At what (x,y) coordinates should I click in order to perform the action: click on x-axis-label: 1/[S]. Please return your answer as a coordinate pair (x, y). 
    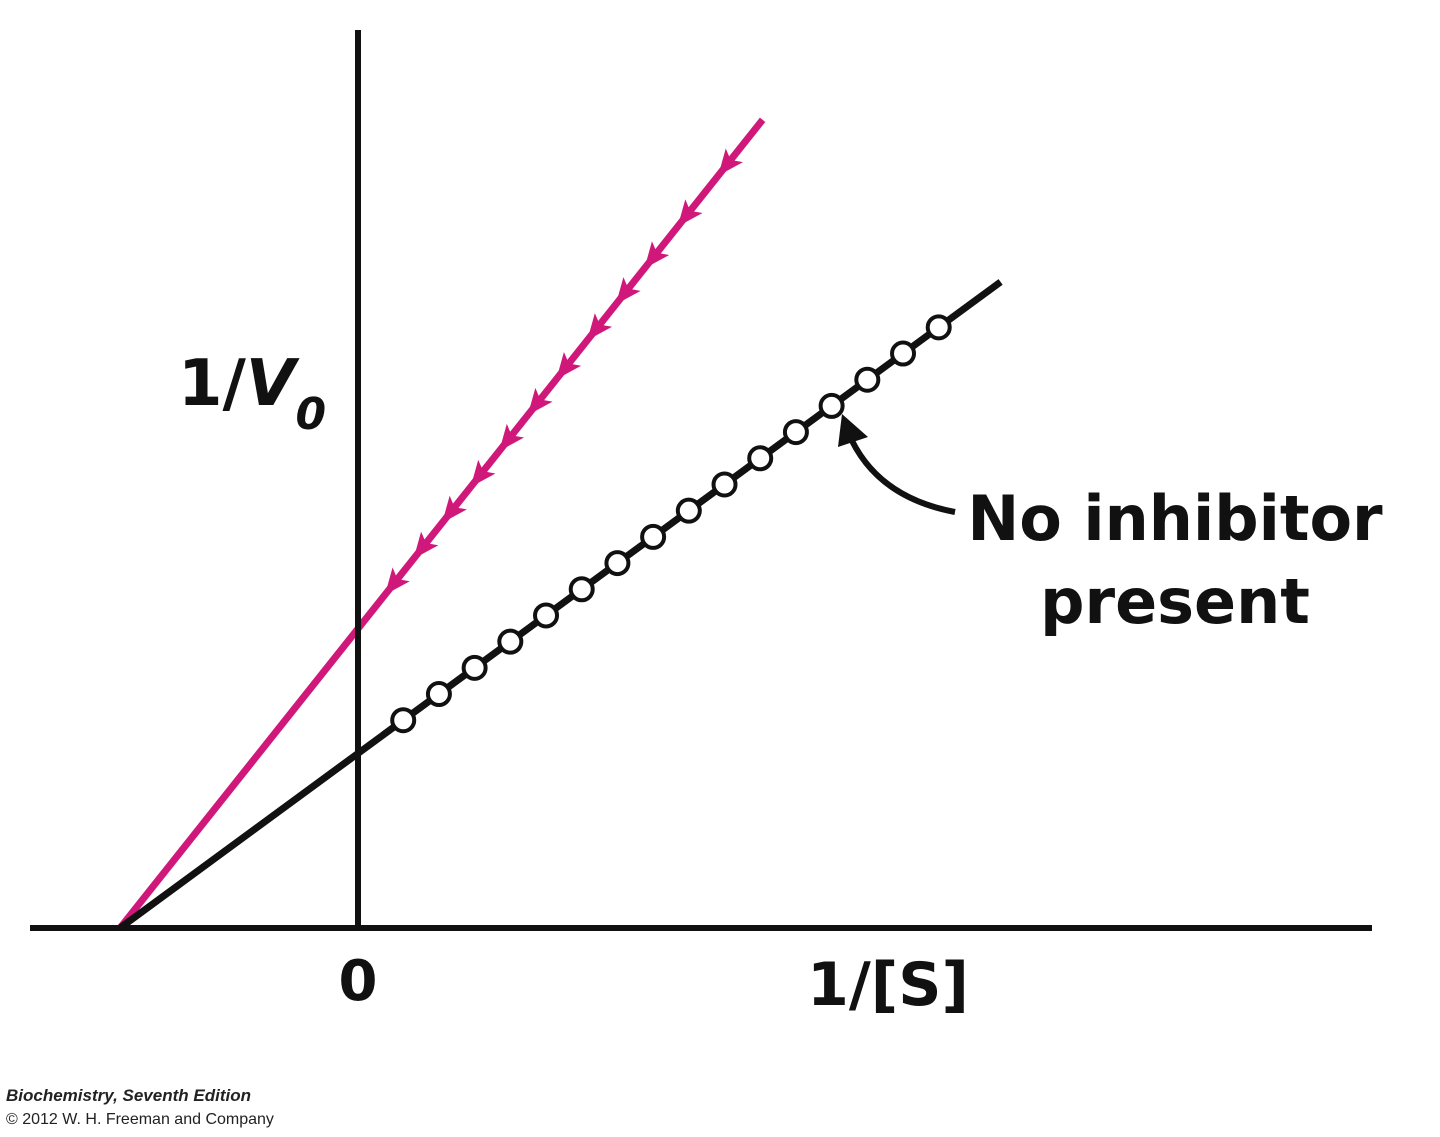
    Looking at the image, I should click on (888, 985).